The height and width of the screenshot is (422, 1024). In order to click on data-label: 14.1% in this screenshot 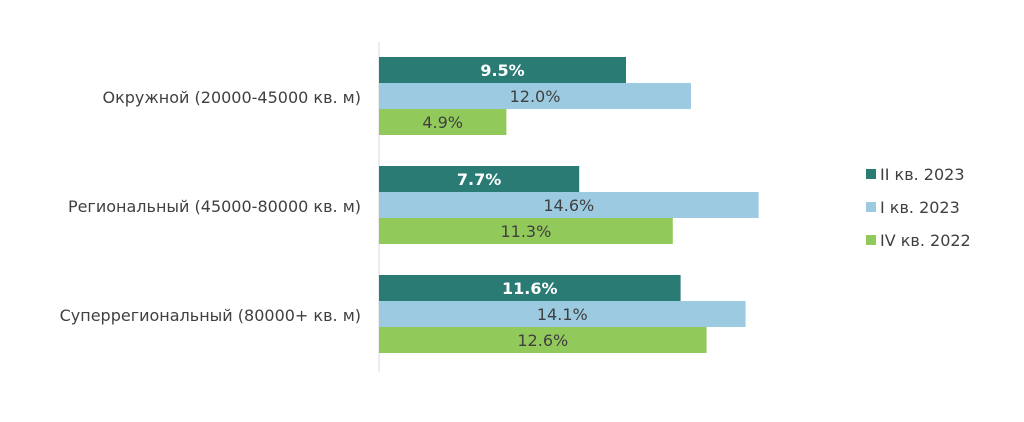, I will do `click(562, 314)`.